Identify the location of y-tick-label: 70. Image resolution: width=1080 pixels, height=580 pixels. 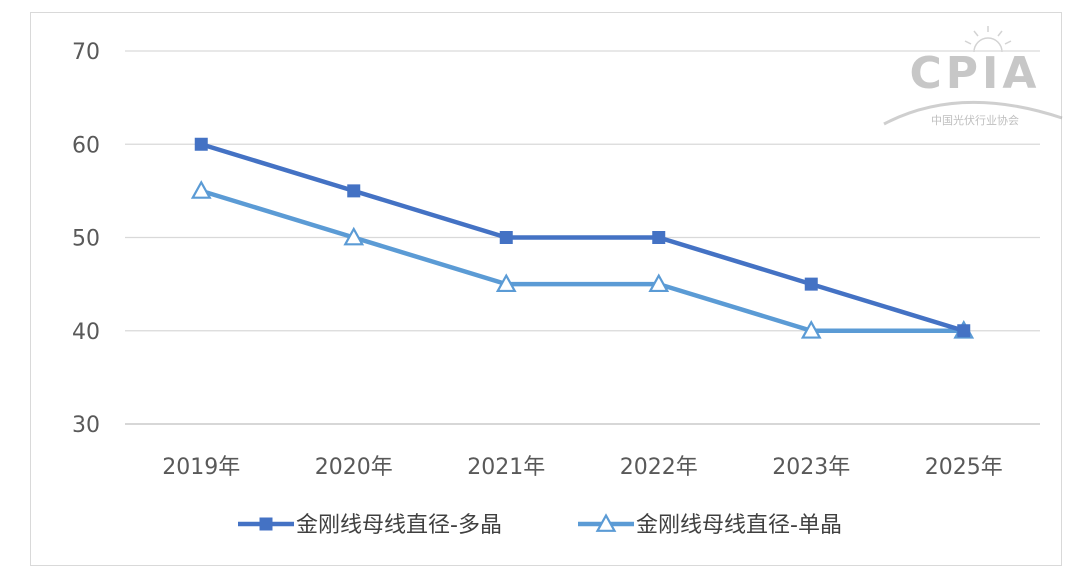
(86, 52).